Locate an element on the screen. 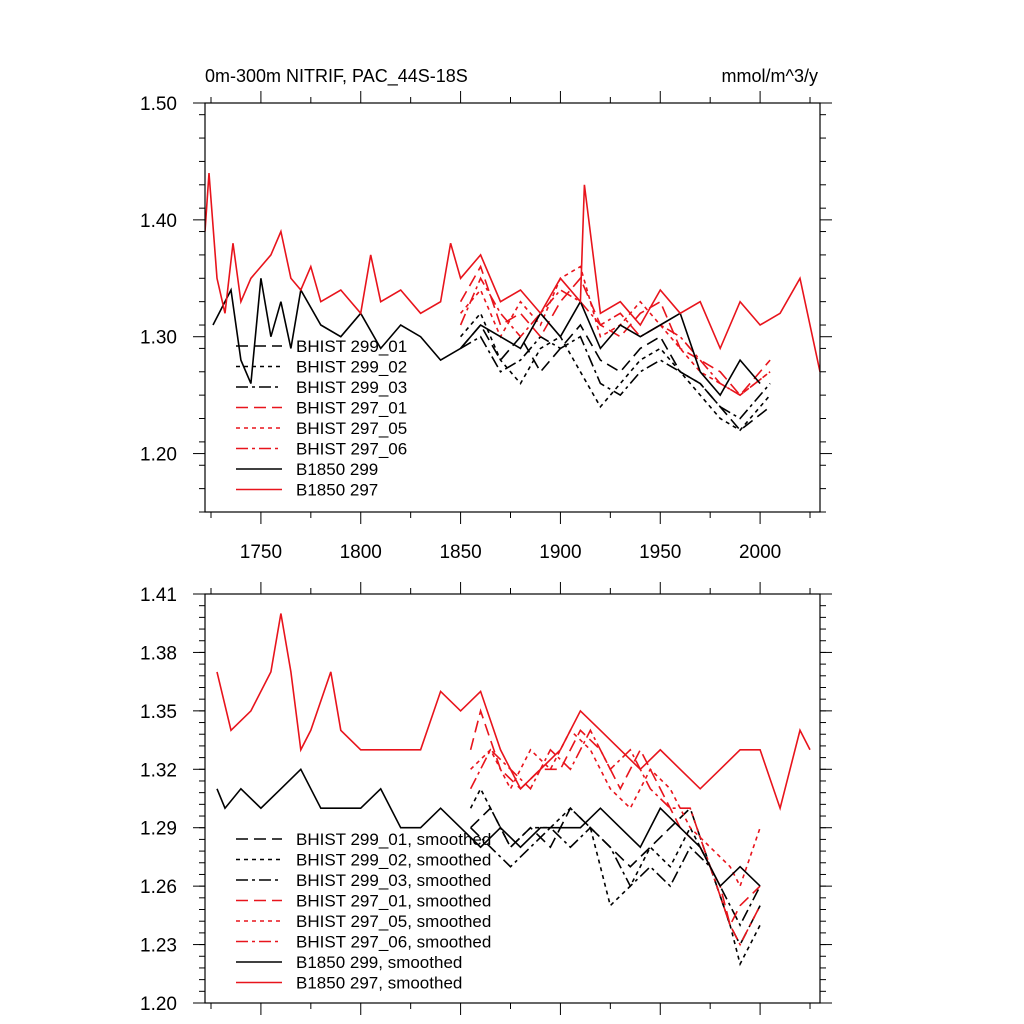  y-tick-label: 1.30 is located at coordinates (158, 338).